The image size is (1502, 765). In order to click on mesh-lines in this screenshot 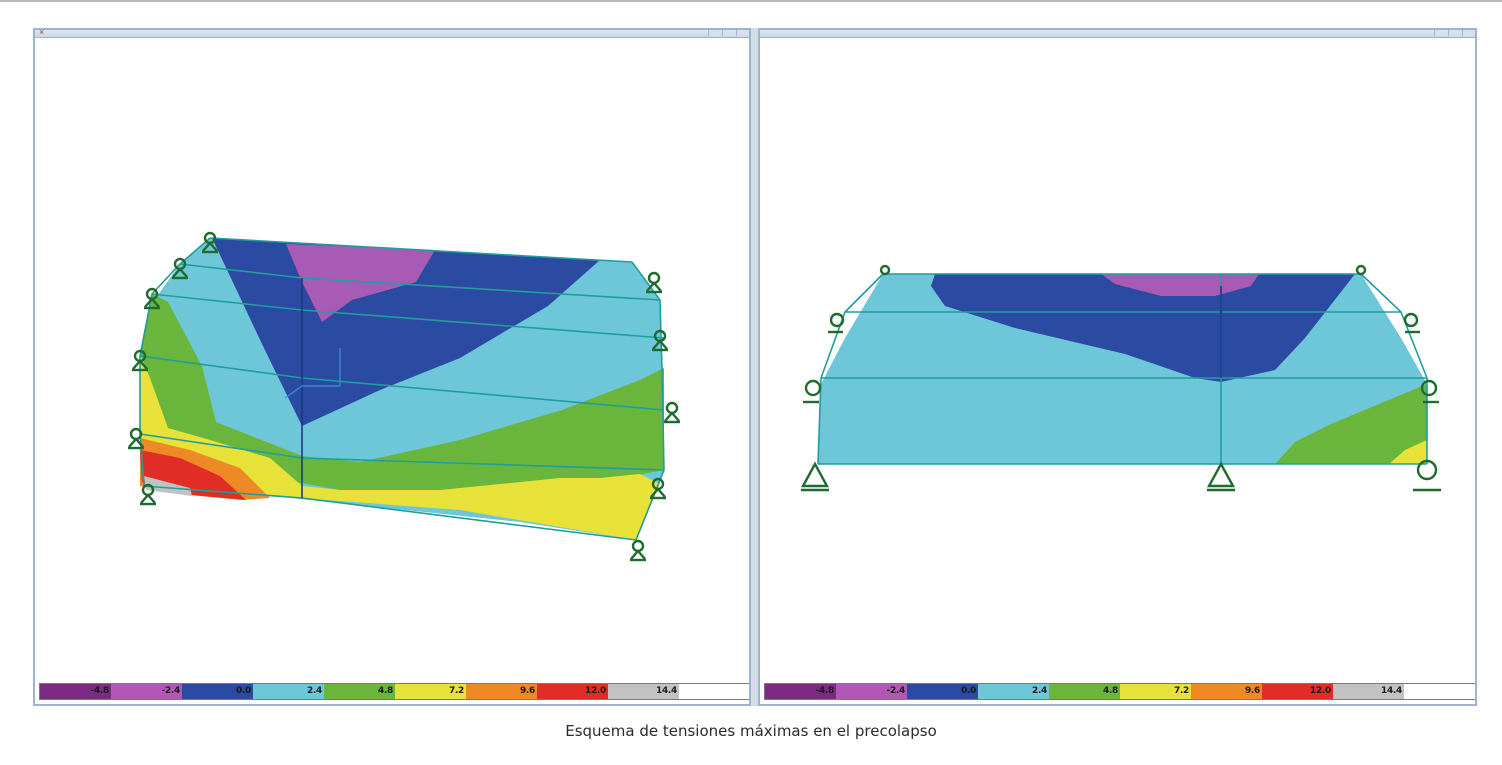, I will do `click(1122, 369)`.